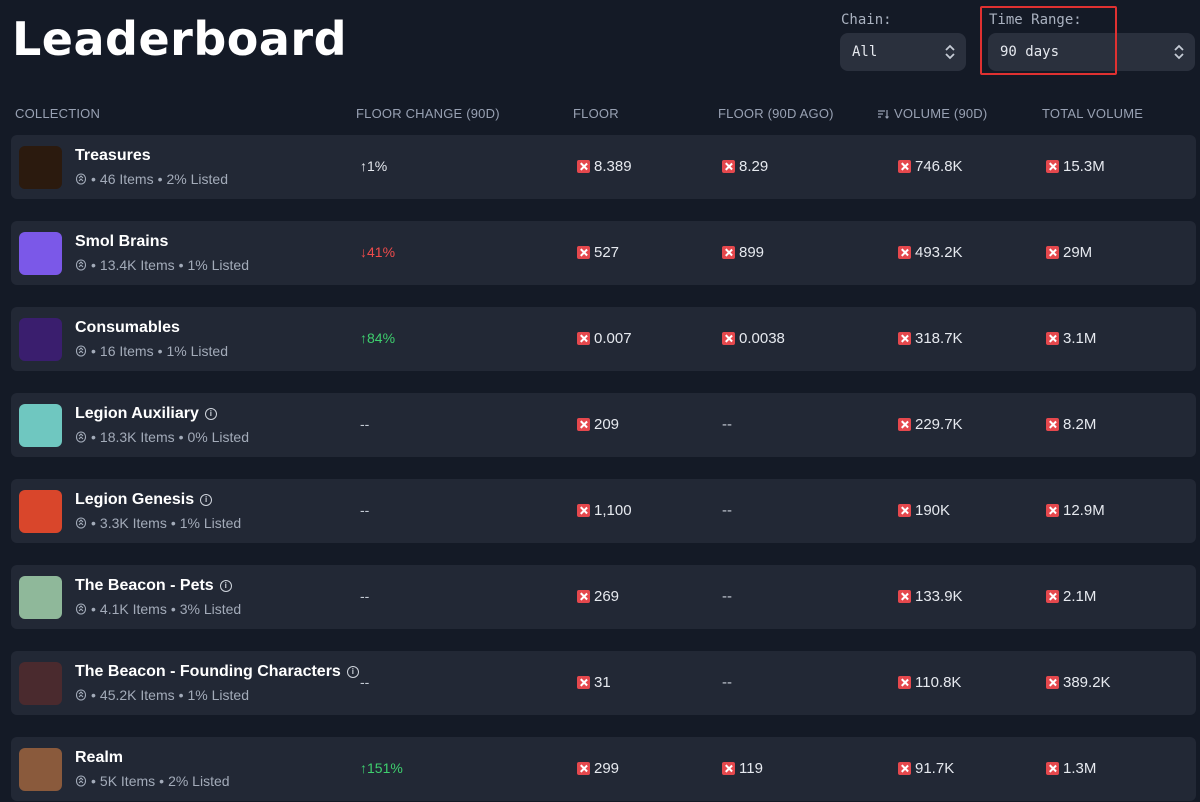 The height and width of the screenshot is (802, 1200). What do you see at coordinates (594, 682) in the screenshot?
I see `floor-cell: 31` at bounding box center [594, 682].